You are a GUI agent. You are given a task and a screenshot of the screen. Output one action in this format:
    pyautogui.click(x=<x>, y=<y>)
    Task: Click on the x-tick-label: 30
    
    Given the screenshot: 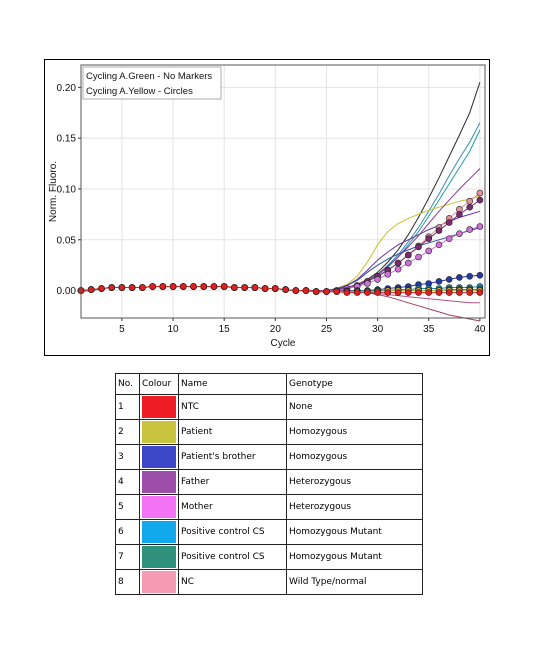 What is the action you would take?
    pyautogui.click(x=378, y=329)
    